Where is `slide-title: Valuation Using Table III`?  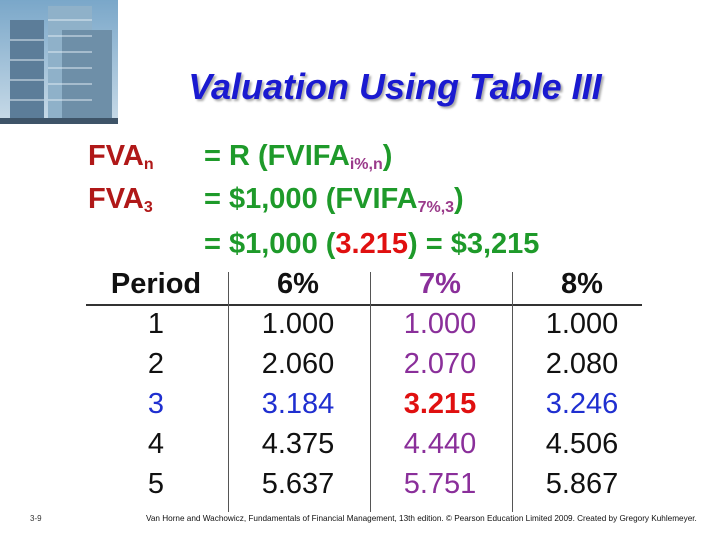
slide-title: Valuation Using Table III is located at coordinates (395, 86).